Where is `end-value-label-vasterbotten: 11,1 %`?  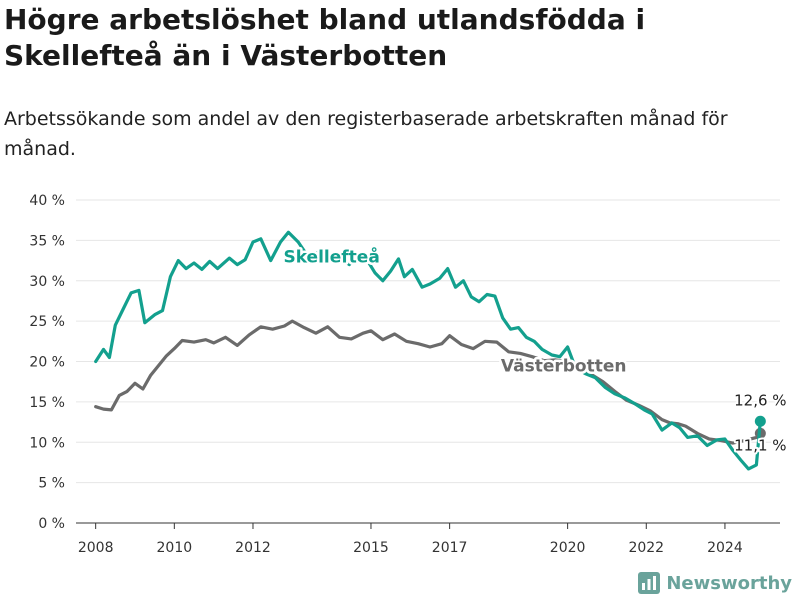
end-value-label-vasterbotten: 11,1 % is located at coordinates (760, 445).